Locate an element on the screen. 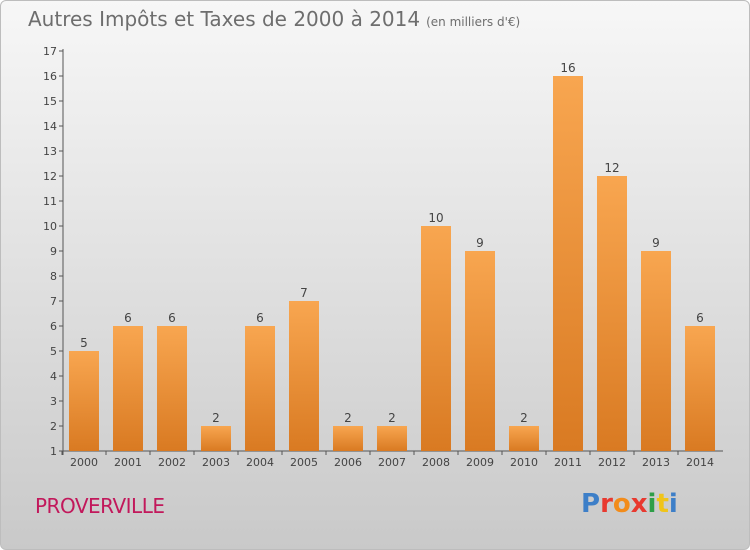 This screenshot has width=750, height=550. x-tick-label: 2007 is located at coordinates (392, 462).